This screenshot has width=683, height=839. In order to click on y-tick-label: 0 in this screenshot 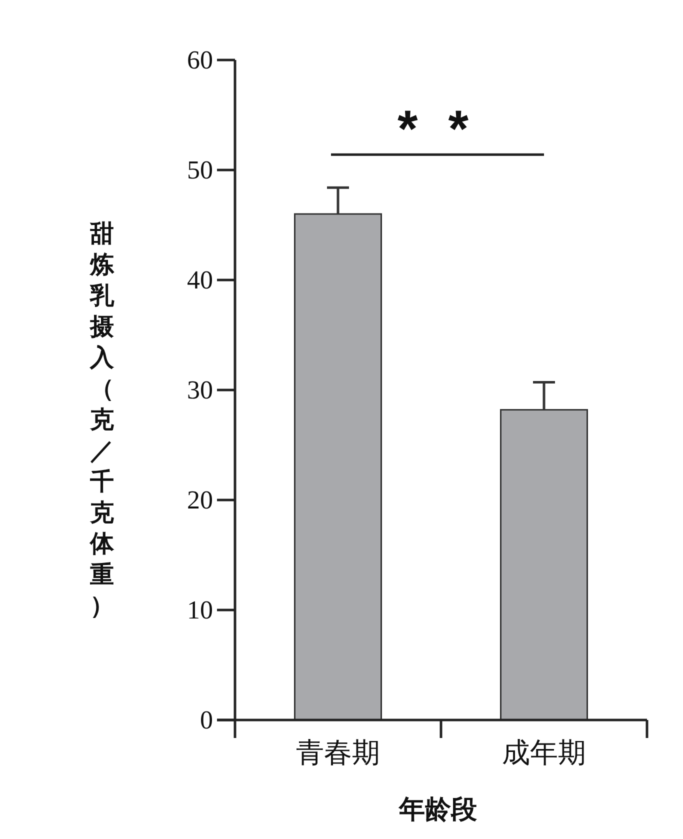, I will do `click(206, 720)`.